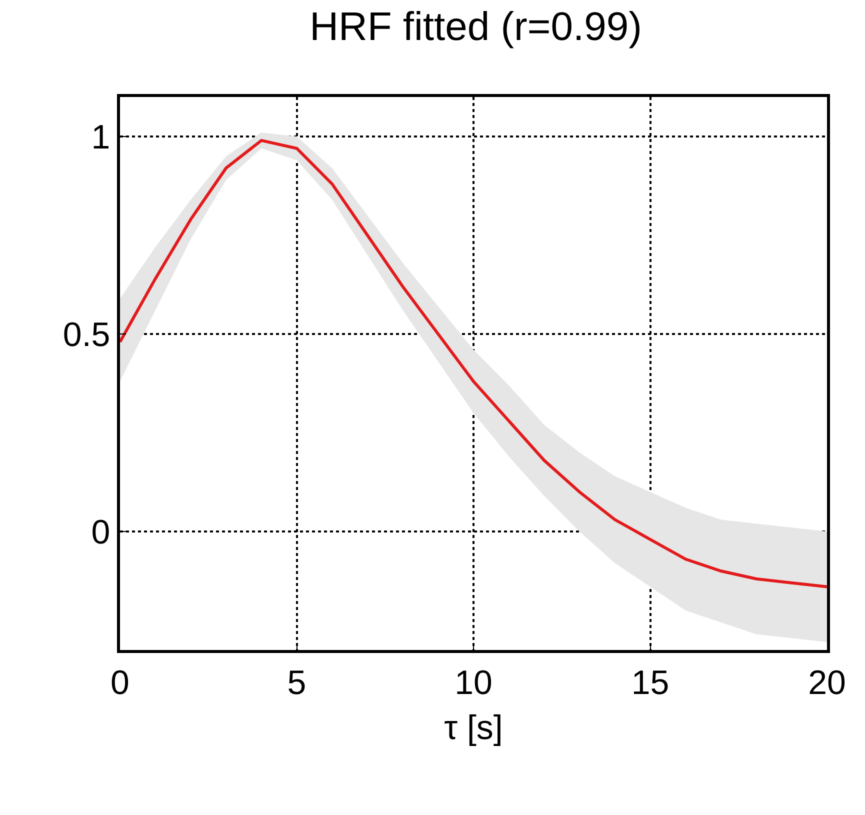  I want to click on x-axis-title: τ [s], so click(473, 728).